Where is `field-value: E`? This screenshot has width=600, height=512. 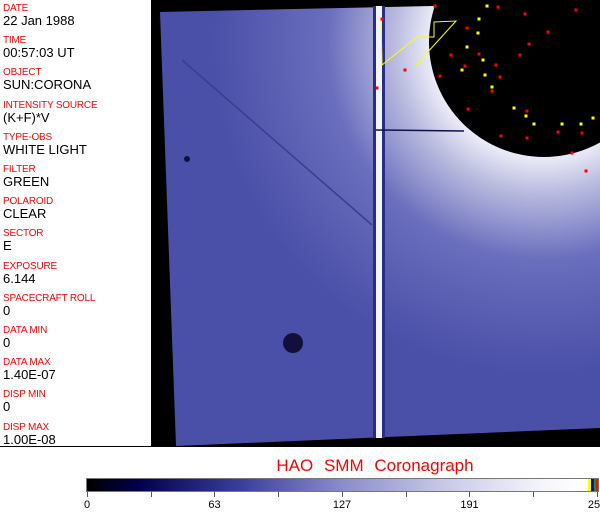 field-value: E is located at coordinates (7, 246).